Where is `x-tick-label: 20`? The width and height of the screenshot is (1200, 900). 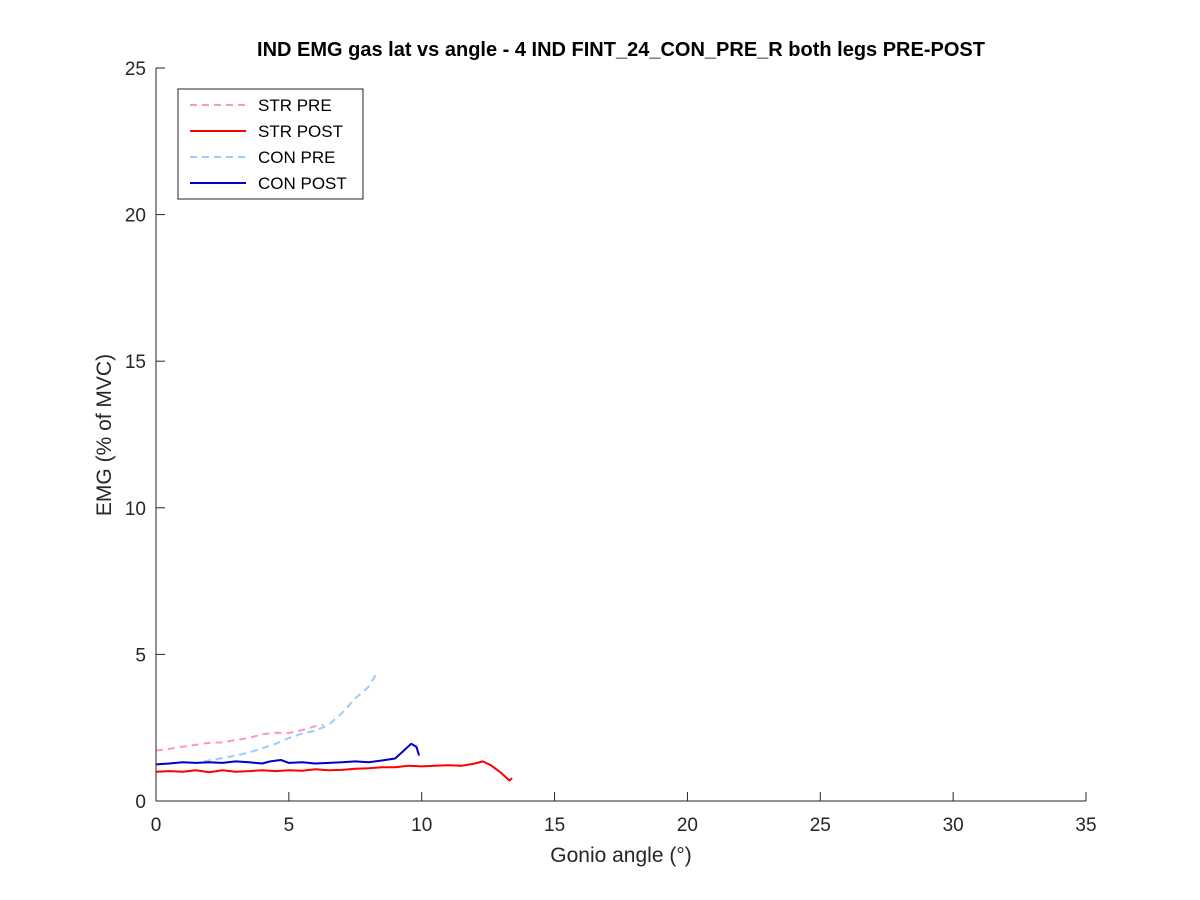
x-tick-label: 20 is located at coordinates (687, 825).